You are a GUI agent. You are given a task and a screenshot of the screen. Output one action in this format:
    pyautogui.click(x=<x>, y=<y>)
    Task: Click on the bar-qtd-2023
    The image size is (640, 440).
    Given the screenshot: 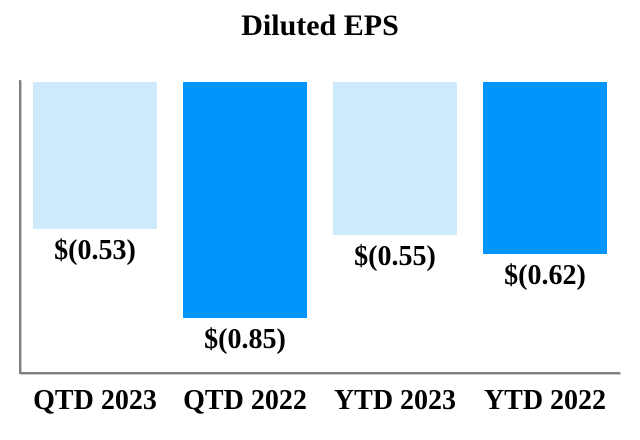 What is the action you would take?
    pyautogui.click(x=95, y=155)
    